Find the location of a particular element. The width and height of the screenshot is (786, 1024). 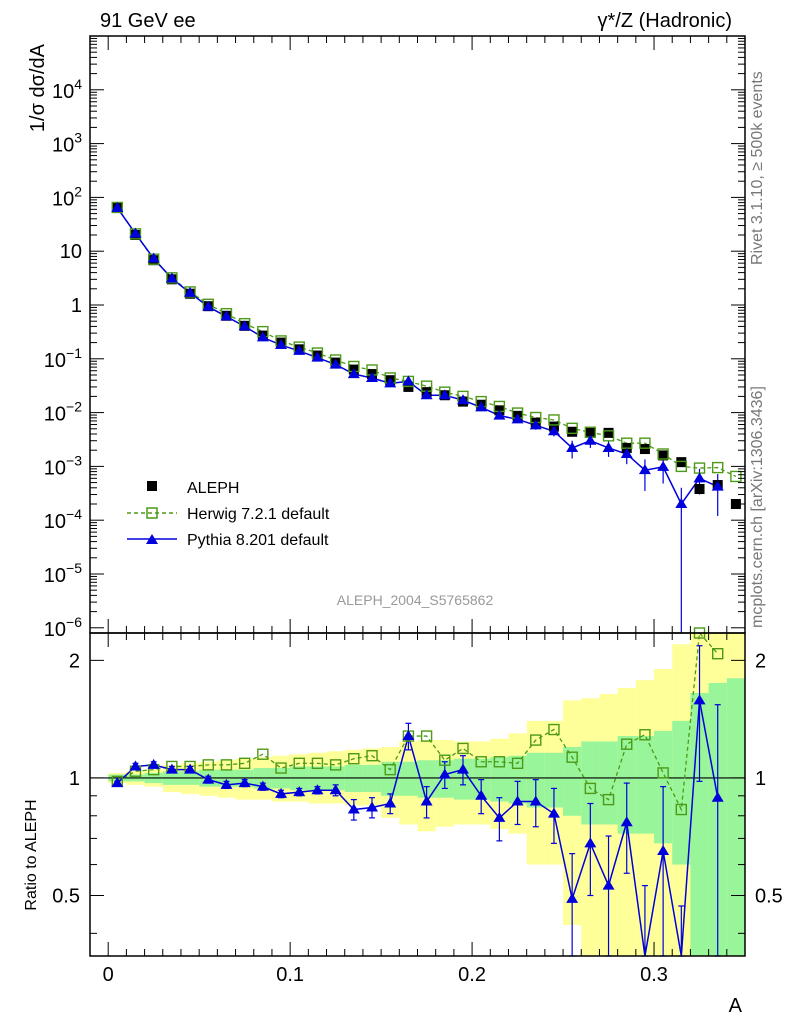

bottom-ylabel: Ratio to ALEPH is located at coordinates (31, 854).